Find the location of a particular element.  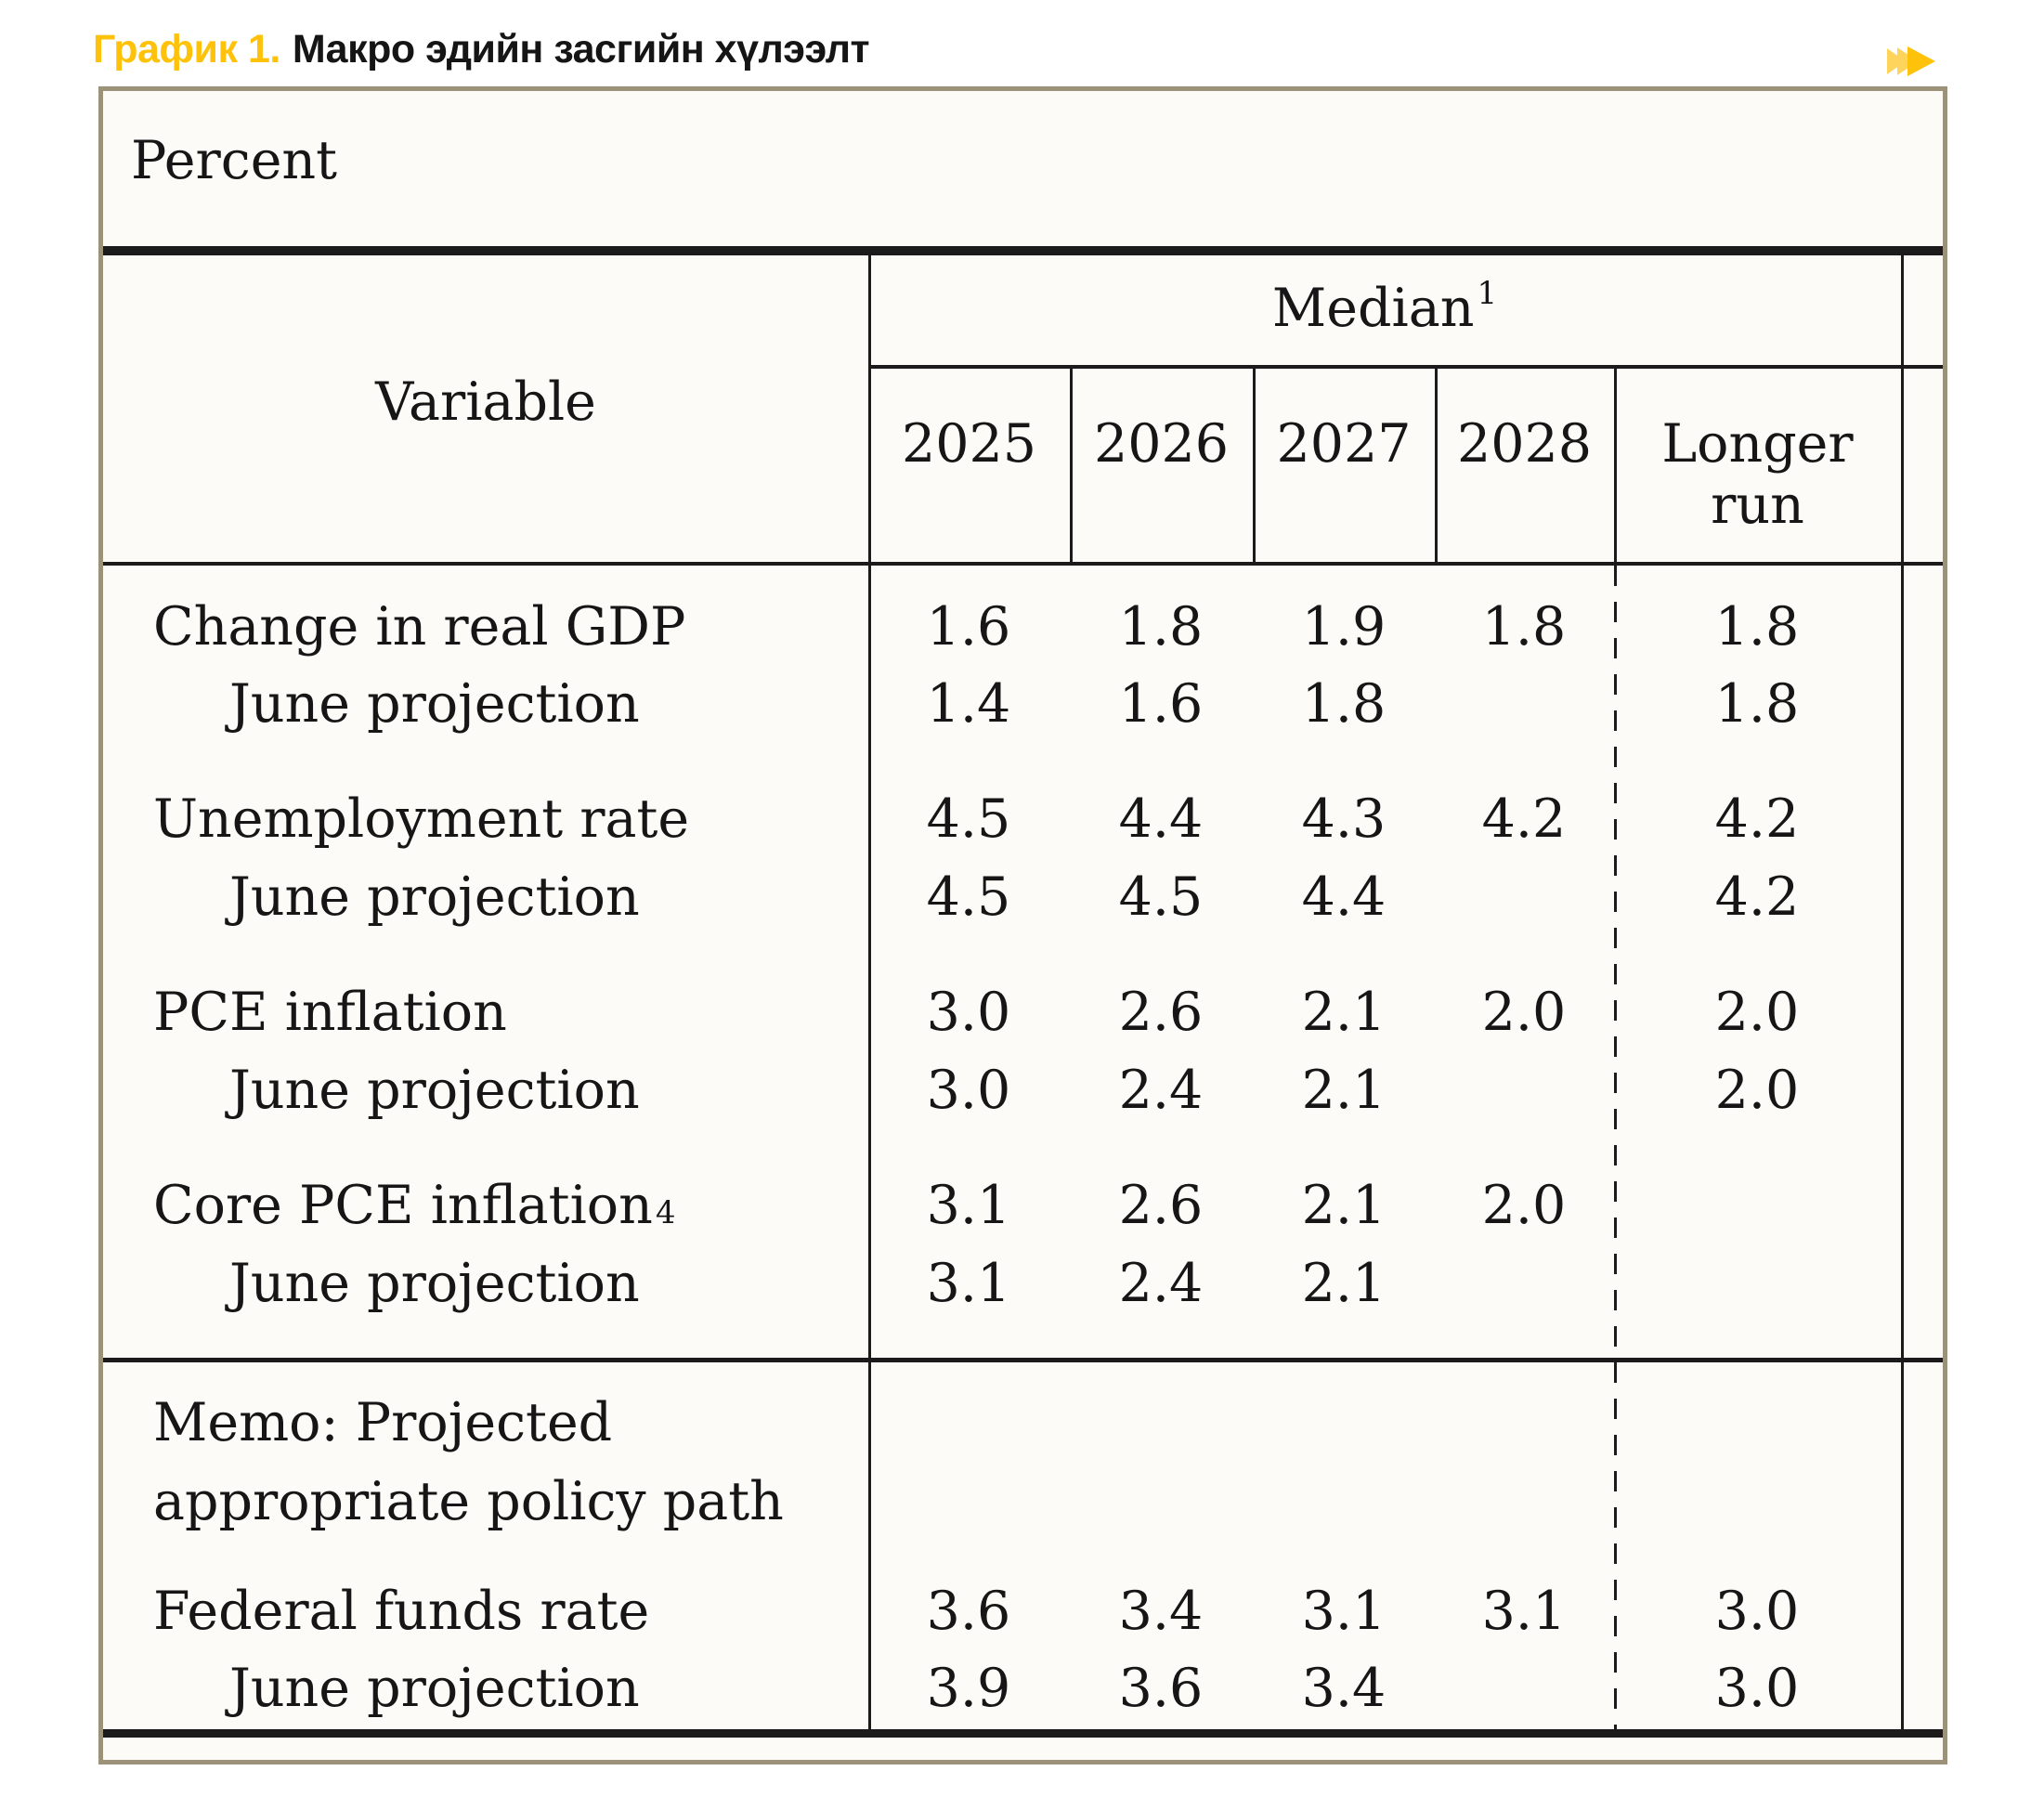

median-underline is located at coordinates (1405, 367).